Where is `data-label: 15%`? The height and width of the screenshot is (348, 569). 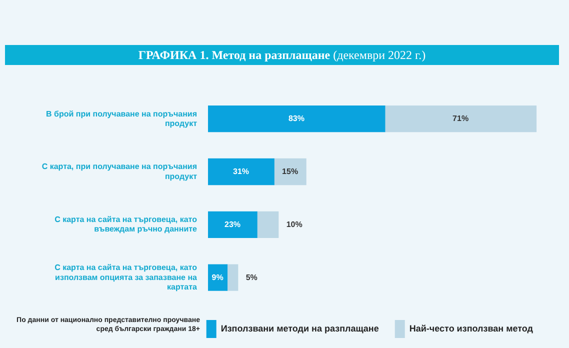
data-label: 15% is located at coordinates (290, 171).